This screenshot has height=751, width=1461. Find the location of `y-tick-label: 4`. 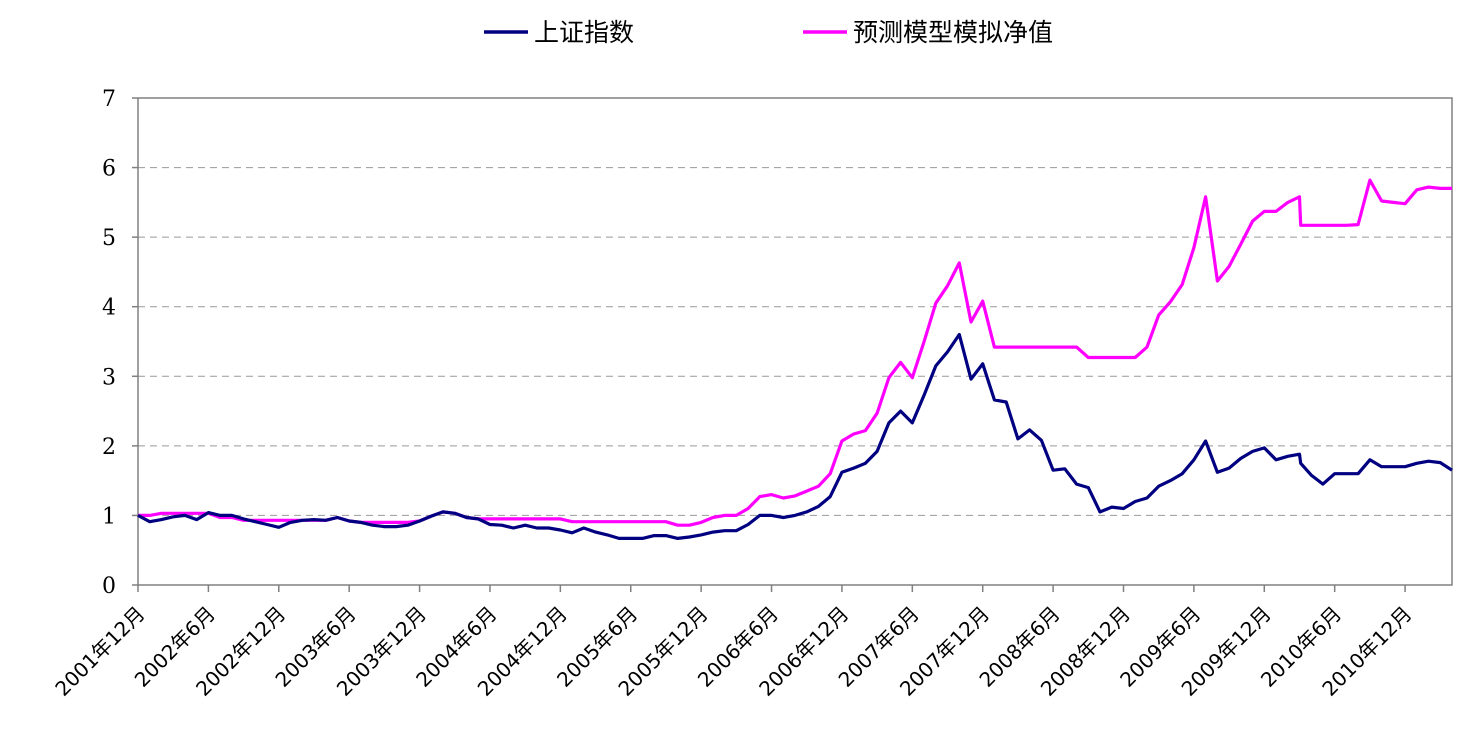

y-tick-label: 4 is located at coordinates (109, 308).